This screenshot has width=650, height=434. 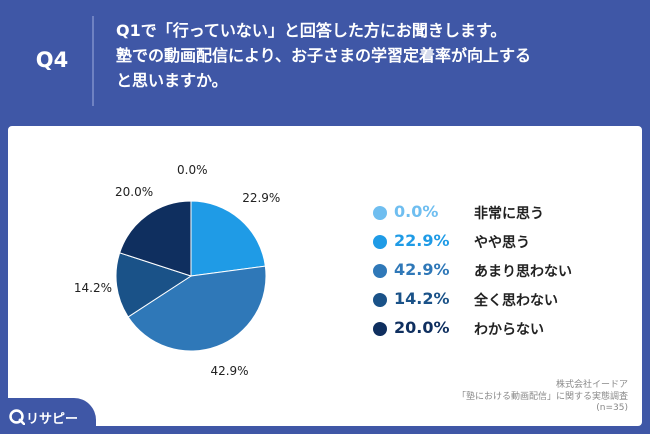 What do you see at coordinates (172, 80) in the screenshot?
I see `question-line: と思いますか。` at bounding box center [172, 80].